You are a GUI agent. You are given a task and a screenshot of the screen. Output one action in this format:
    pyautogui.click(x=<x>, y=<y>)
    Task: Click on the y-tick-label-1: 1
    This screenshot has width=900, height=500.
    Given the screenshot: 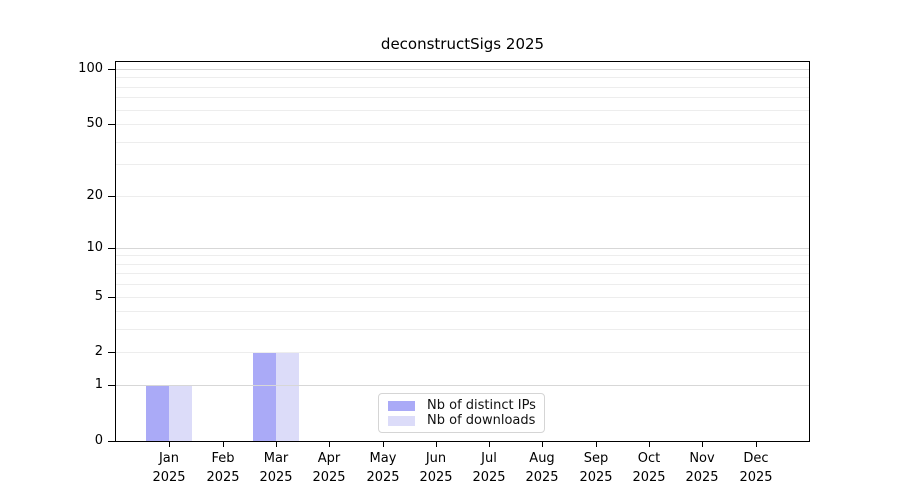 What is the action you would take?
    pyautogui.click(x=98, y=384)
    